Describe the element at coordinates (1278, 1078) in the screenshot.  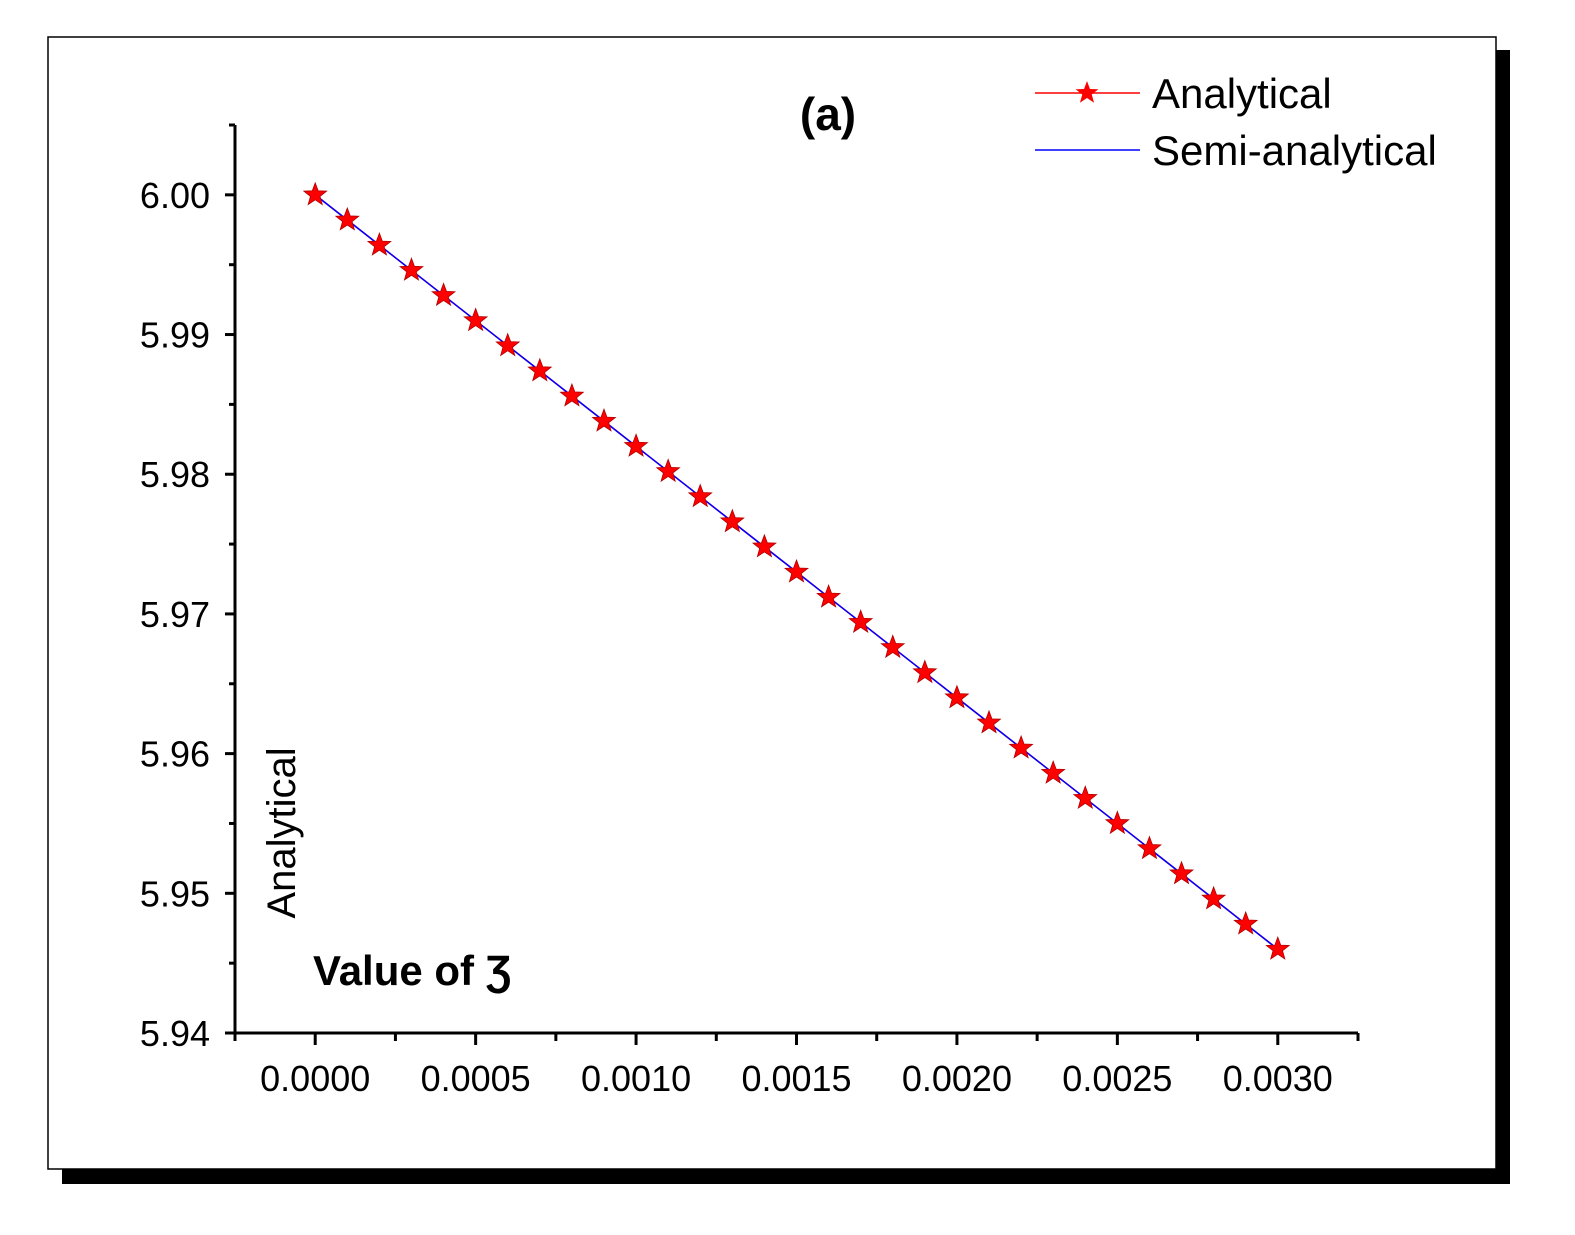
I see `x-tick-label: 0.0030` at that location.